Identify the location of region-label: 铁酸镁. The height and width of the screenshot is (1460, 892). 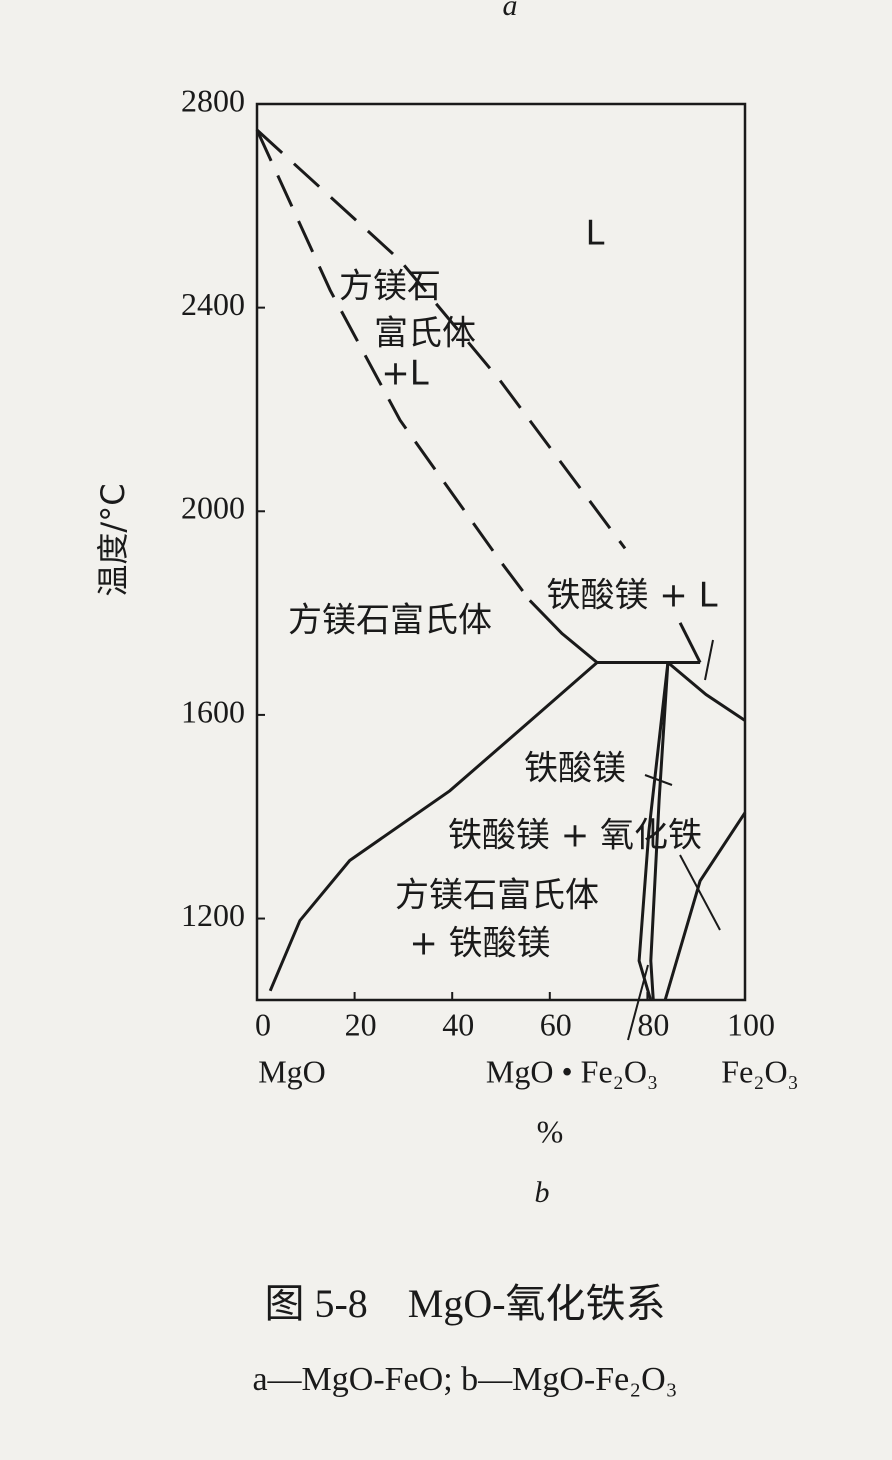
(575, 769).